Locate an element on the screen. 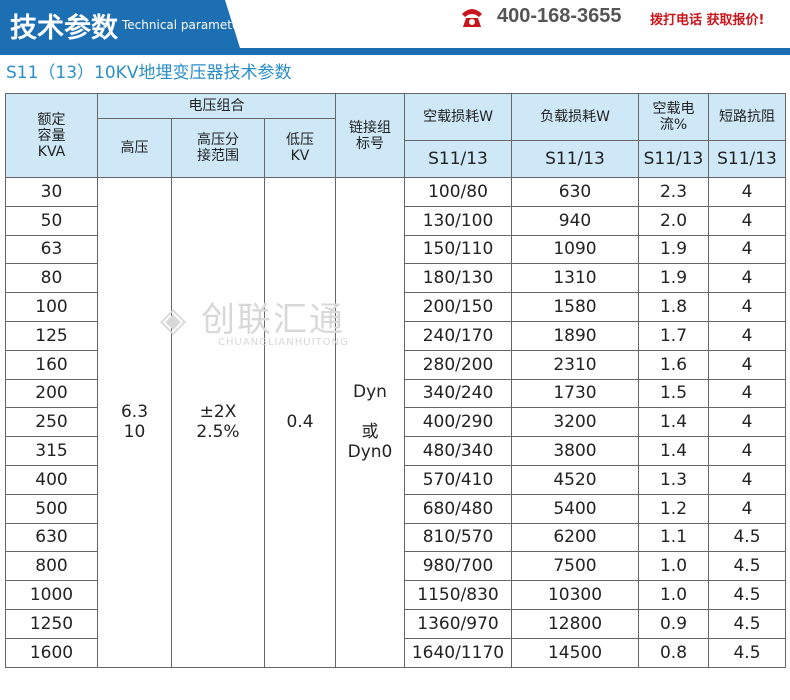 The height and width of the screenshot is (700, 790). cell-load-loss: 3800 is located at coordinates (575, 451).